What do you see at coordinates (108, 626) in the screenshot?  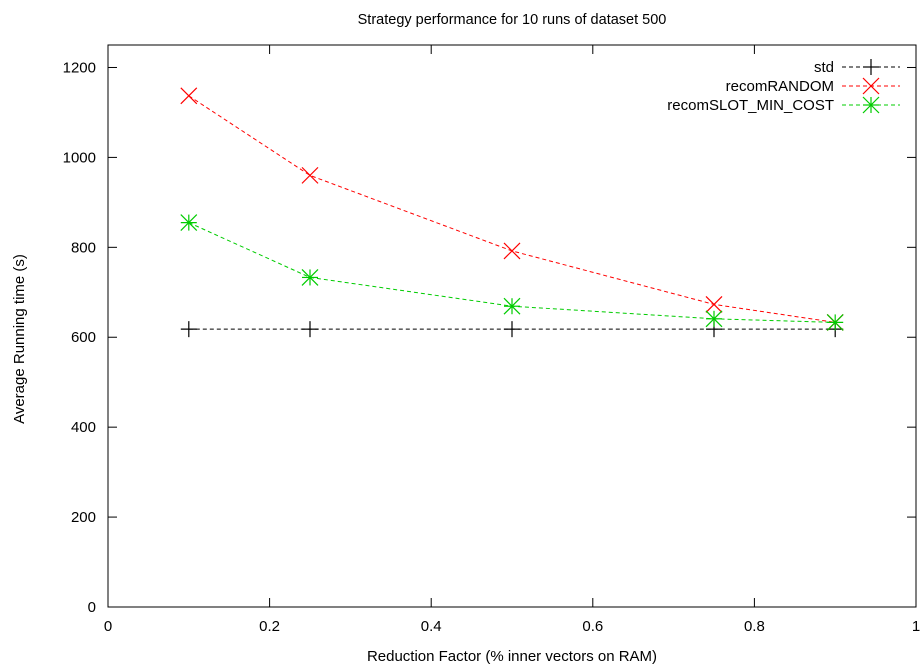 I see `x-tick-label: 0` at bounding box center [108, 626].